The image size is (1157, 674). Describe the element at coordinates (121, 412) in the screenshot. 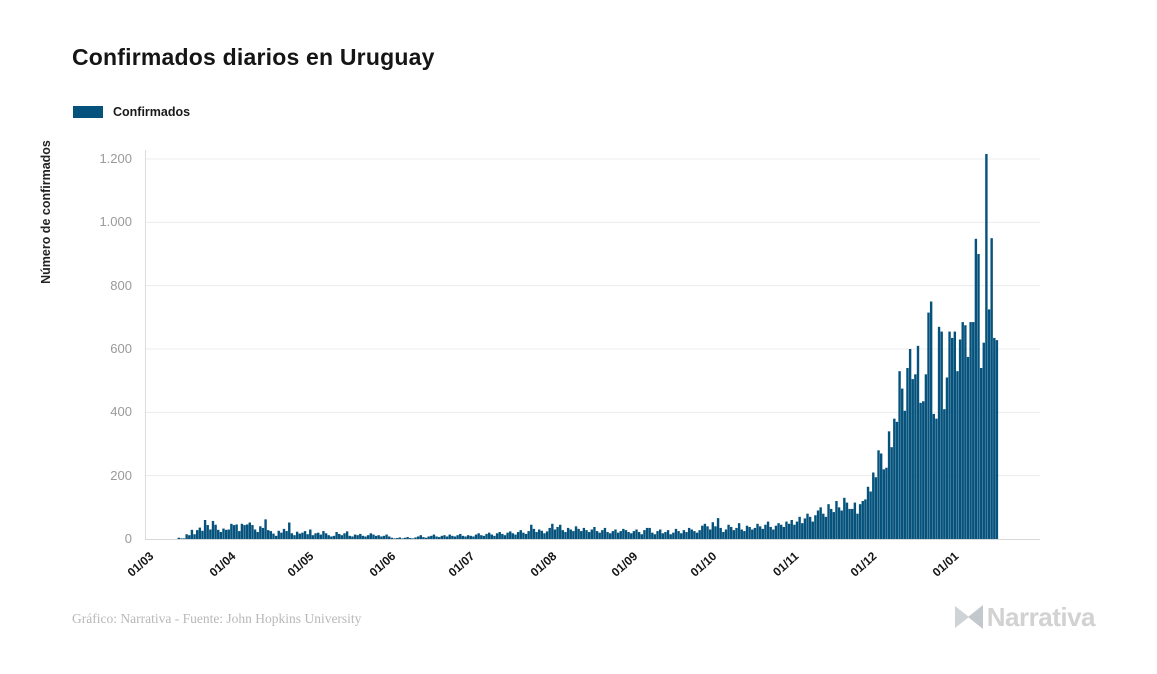

I see `y-tick-label: 400` at that location.